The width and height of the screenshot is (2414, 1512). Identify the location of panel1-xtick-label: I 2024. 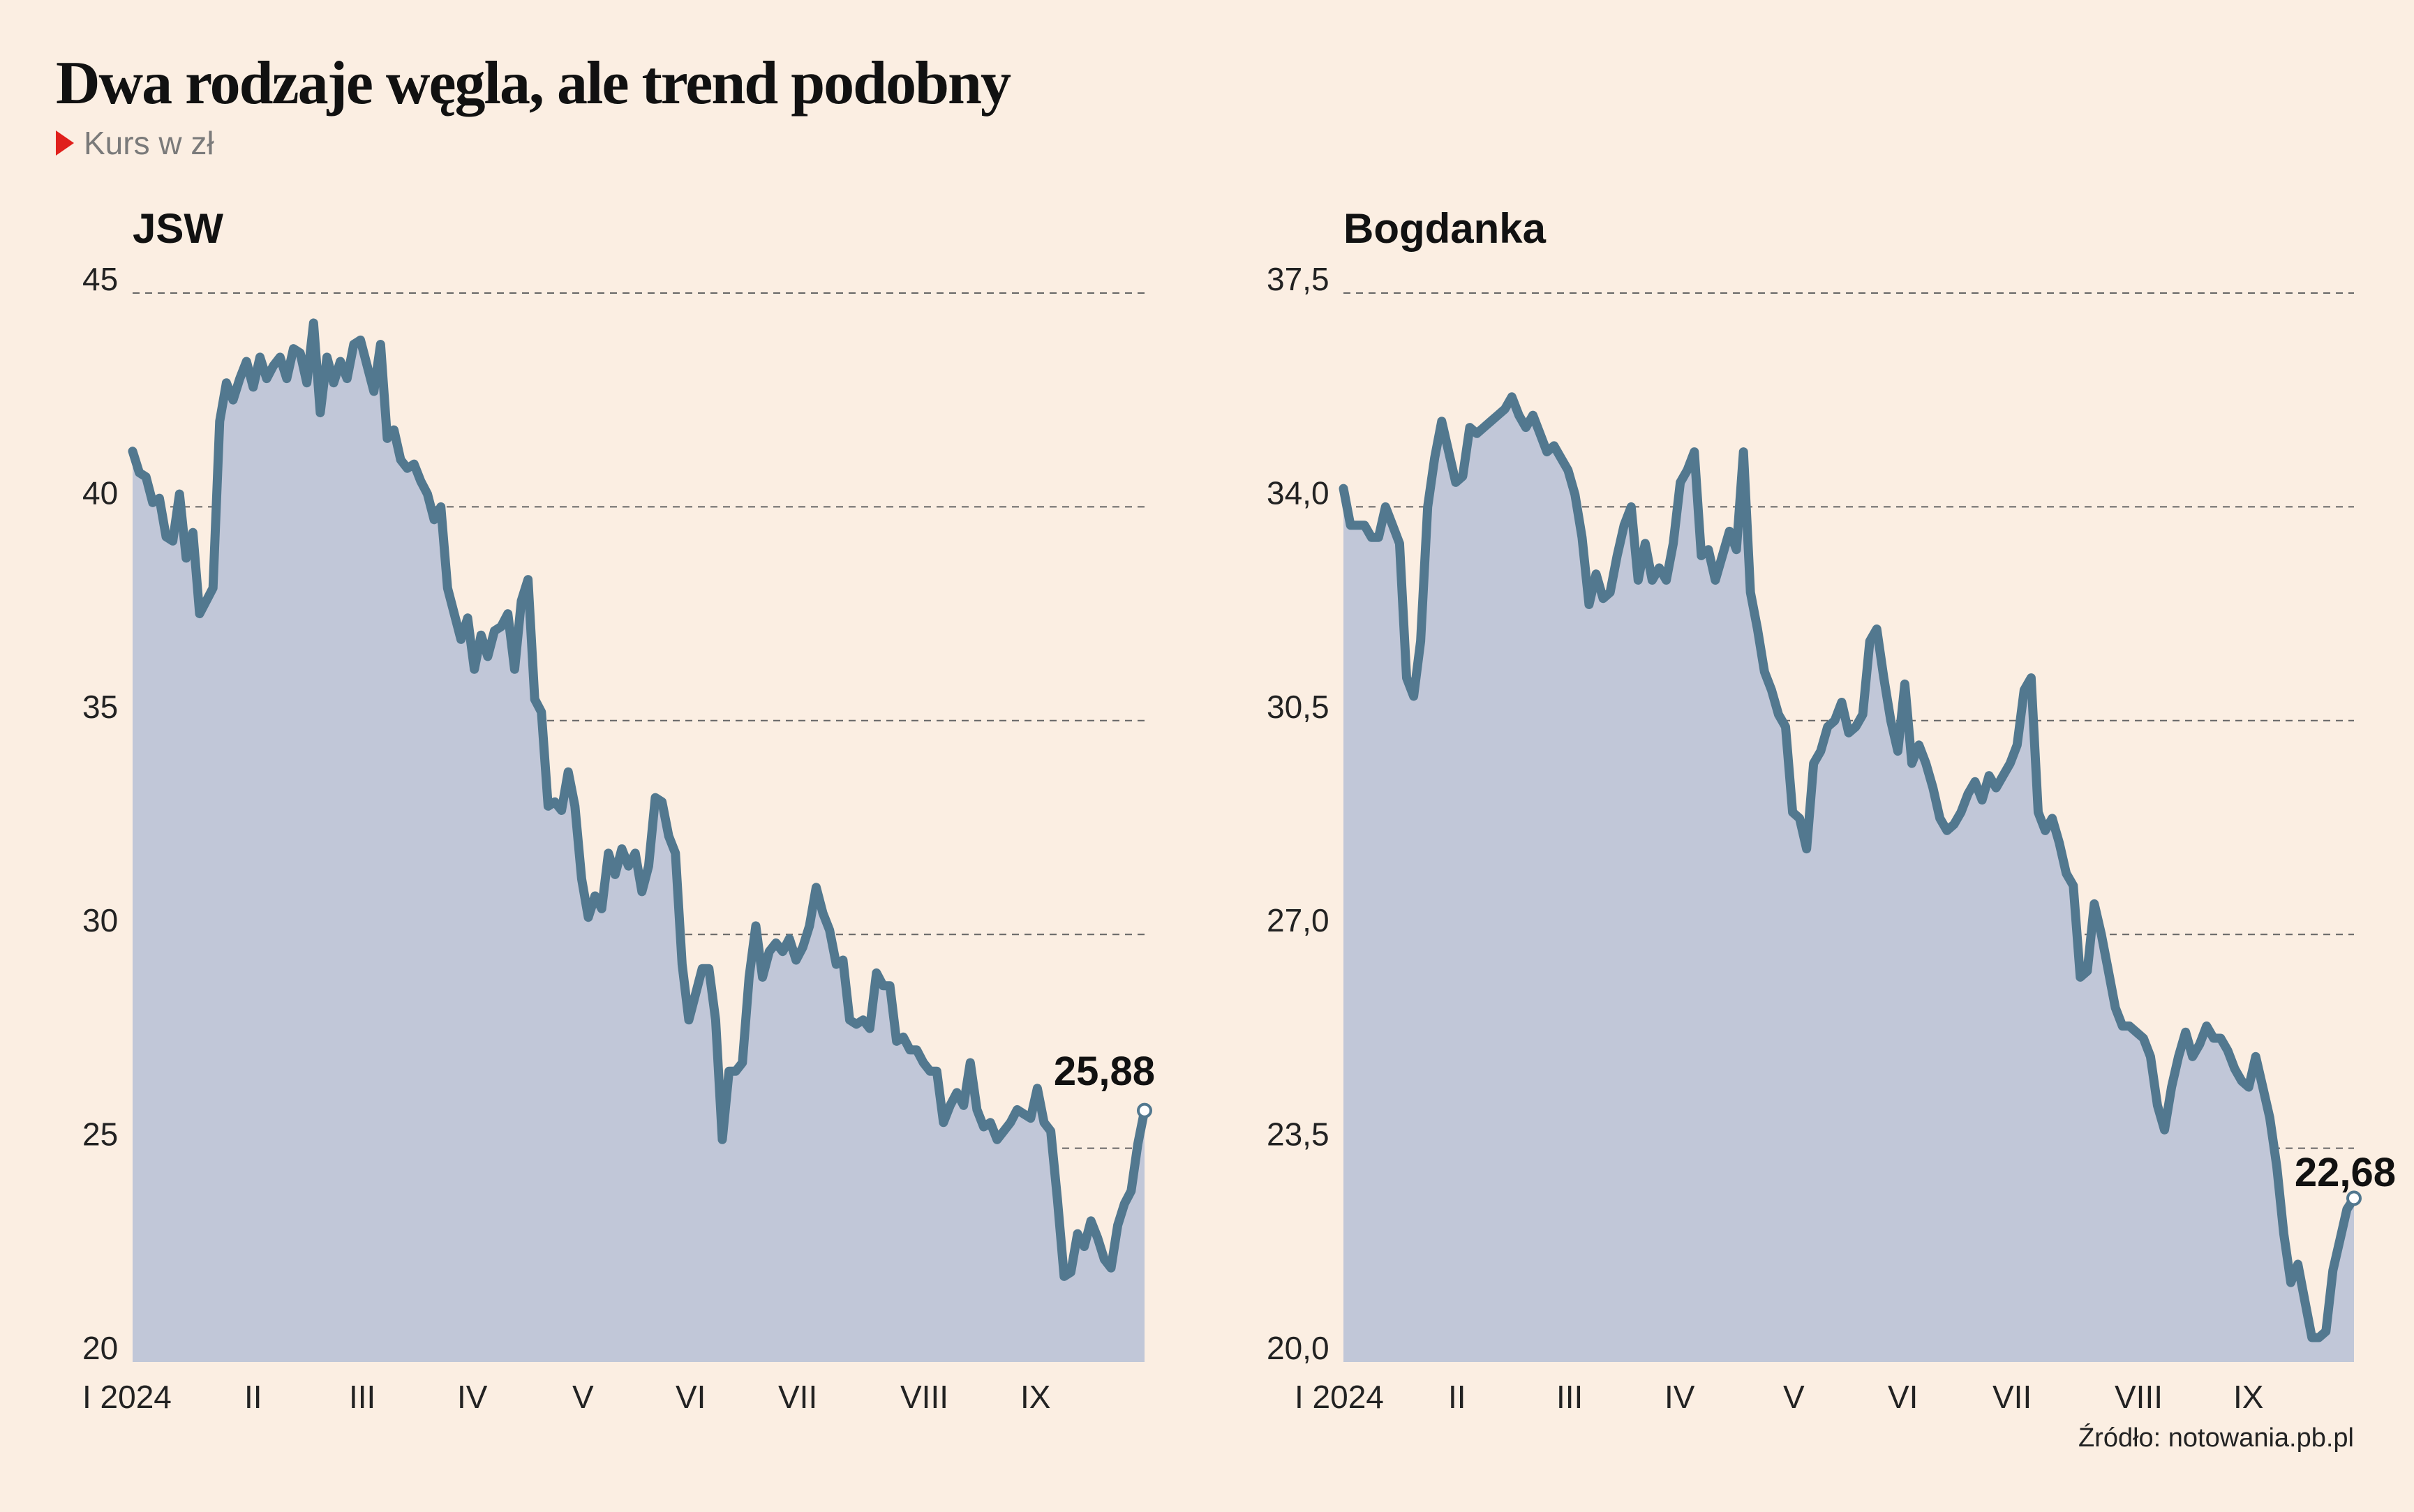
(127, 1397).